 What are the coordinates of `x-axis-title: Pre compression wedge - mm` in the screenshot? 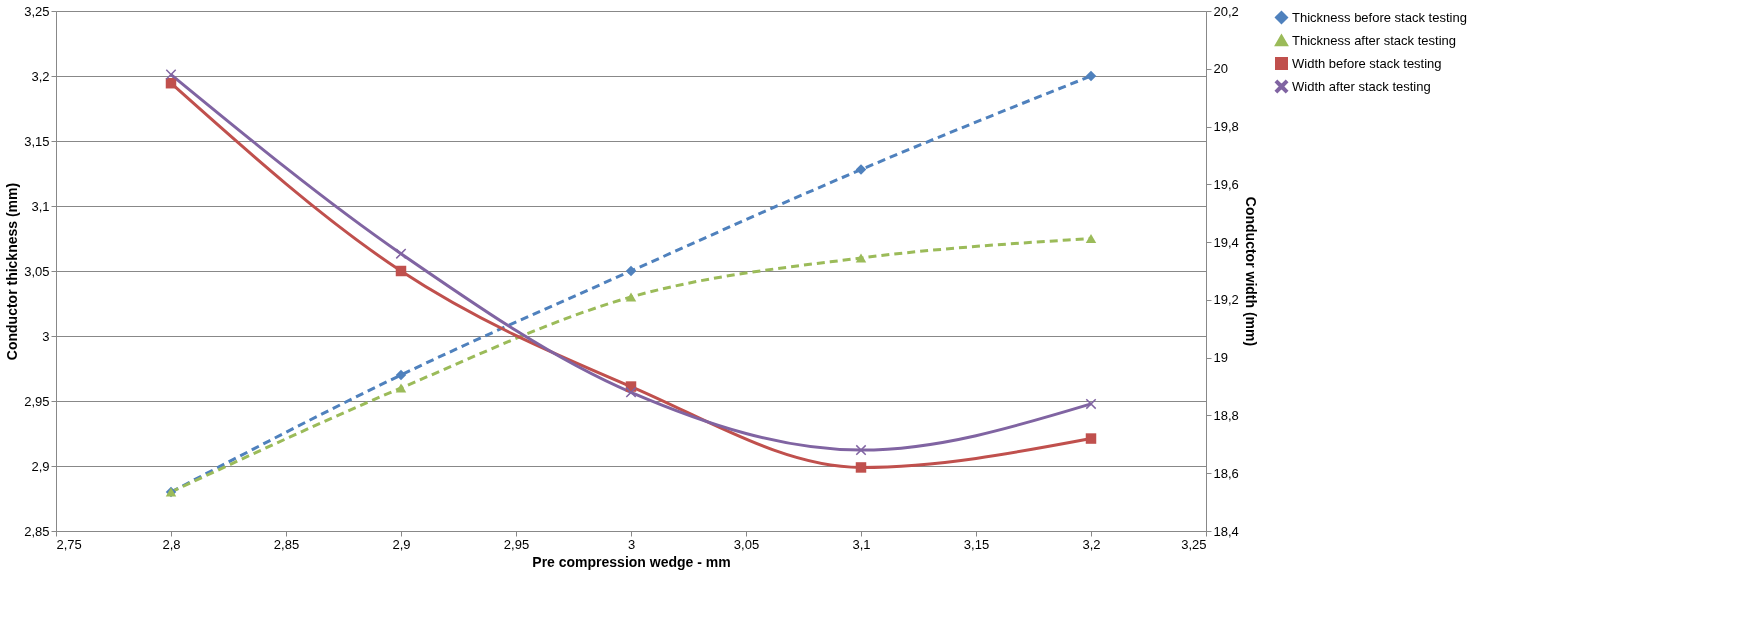 It's located at (631, 561).